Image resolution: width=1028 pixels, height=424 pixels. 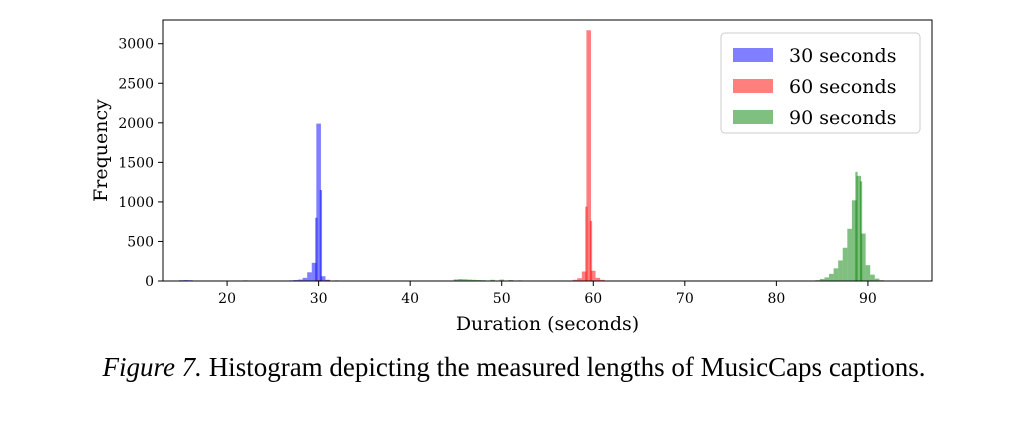 I want to click on figure-caption-label: Figure 7., so click(x=152, y=367).